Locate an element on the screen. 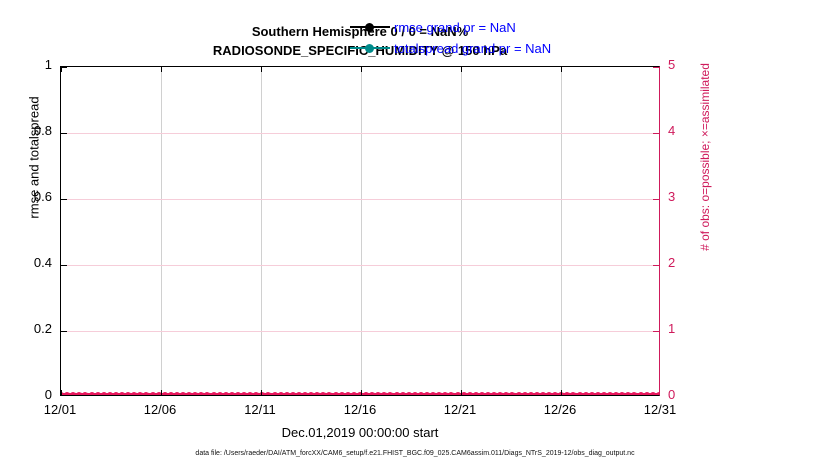 The height and width of the screenshot is (470, 830). y-tick-label-left: 1 is located at coordinates (48, 64).